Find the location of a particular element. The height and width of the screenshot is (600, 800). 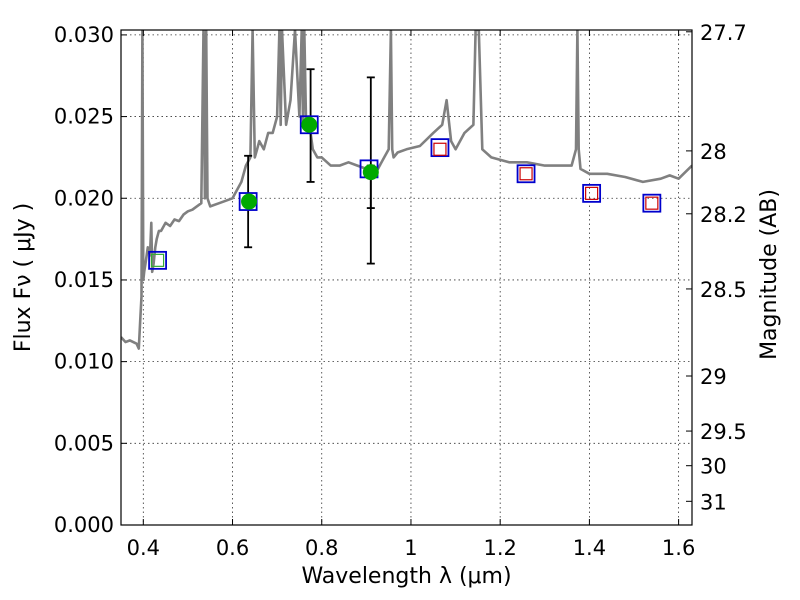

y2-tick-label: 29 is located at coordinates (713, 377).